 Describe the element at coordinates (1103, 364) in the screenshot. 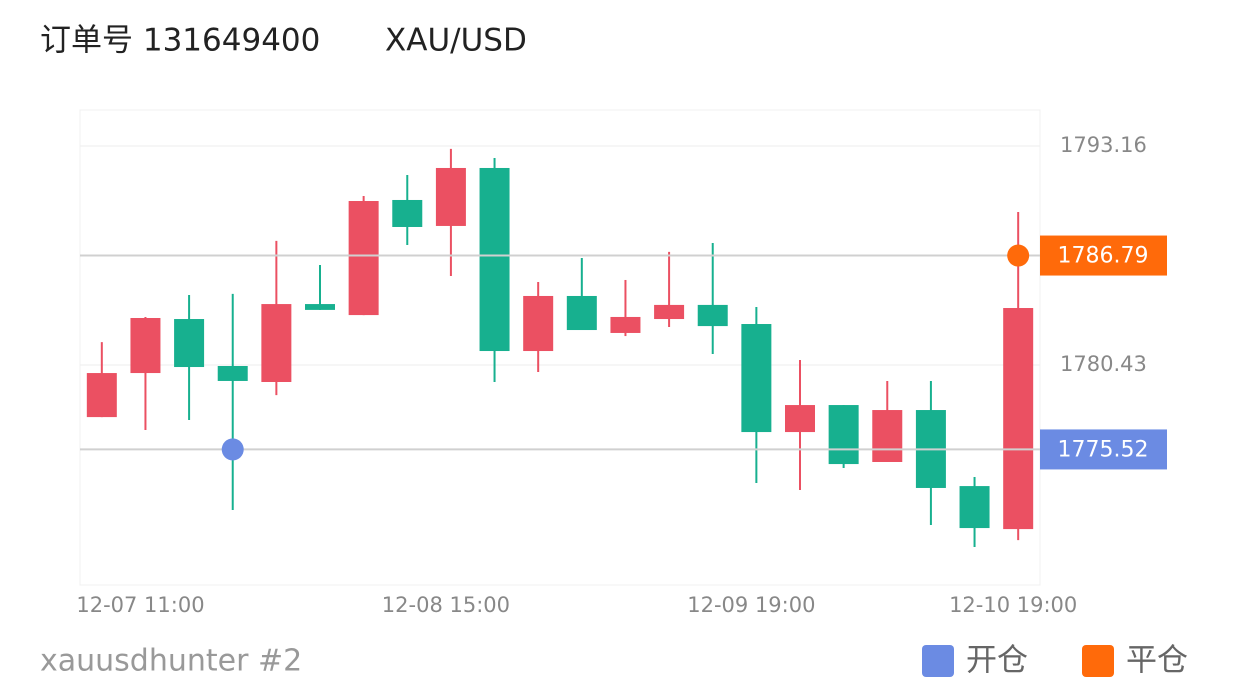

I see `y-tick-label: 1780.43` at that location.